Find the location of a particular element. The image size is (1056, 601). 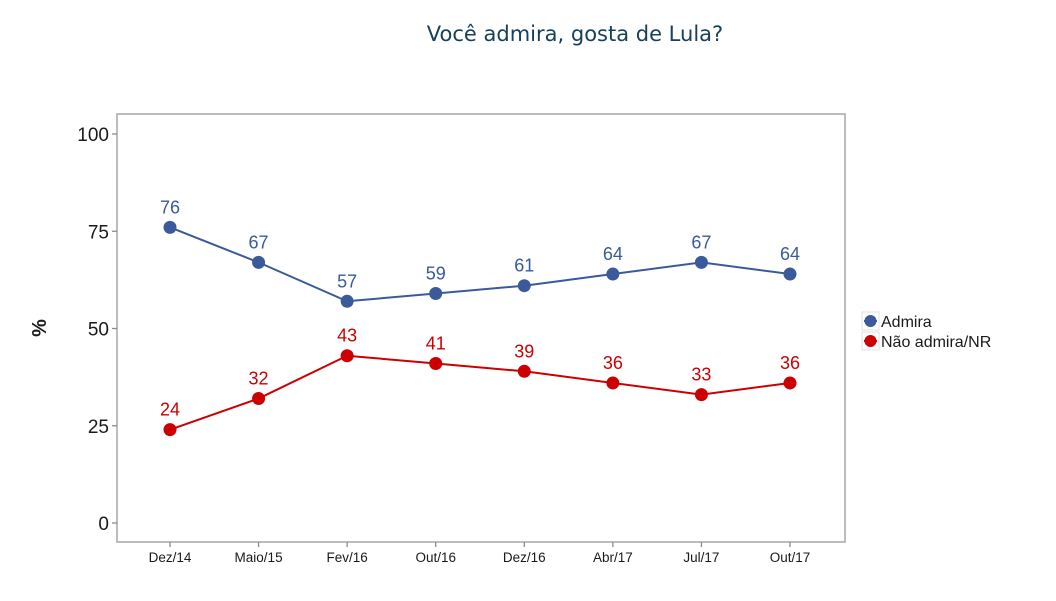

data-label: 32 is located at coordinates (259, 379).